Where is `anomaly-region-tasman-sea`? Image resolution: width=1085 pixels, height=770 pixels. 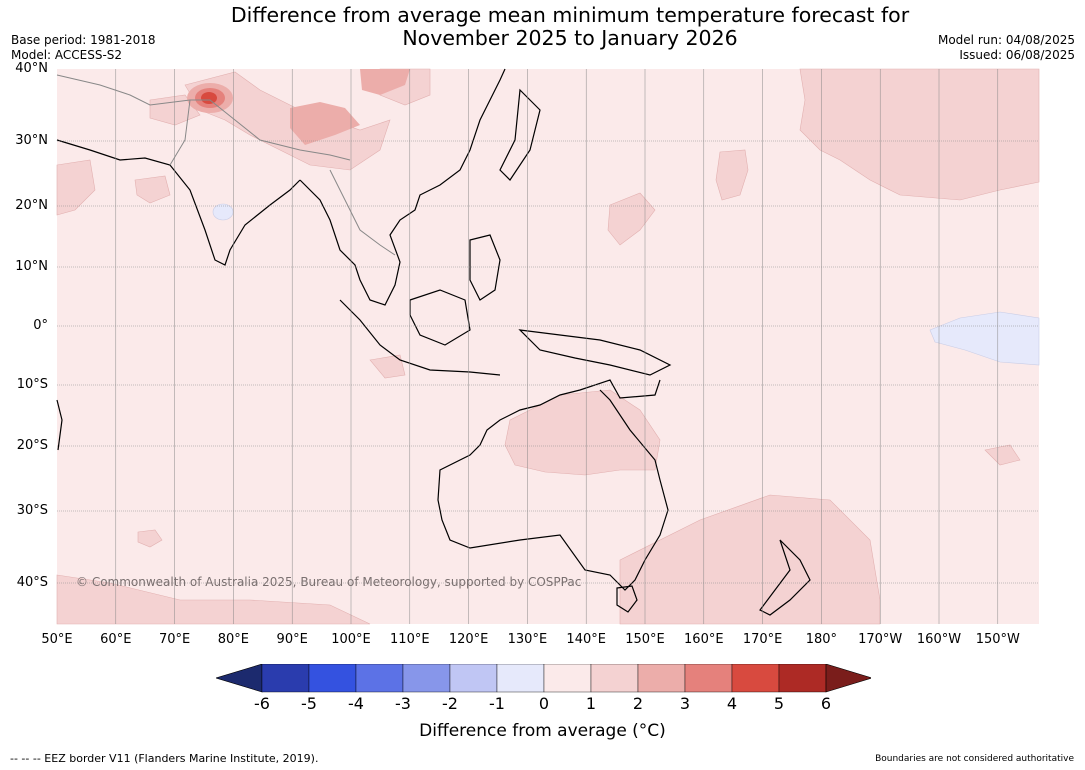
anomaly-region-tasman-sea is located at coordinates (750, 559).